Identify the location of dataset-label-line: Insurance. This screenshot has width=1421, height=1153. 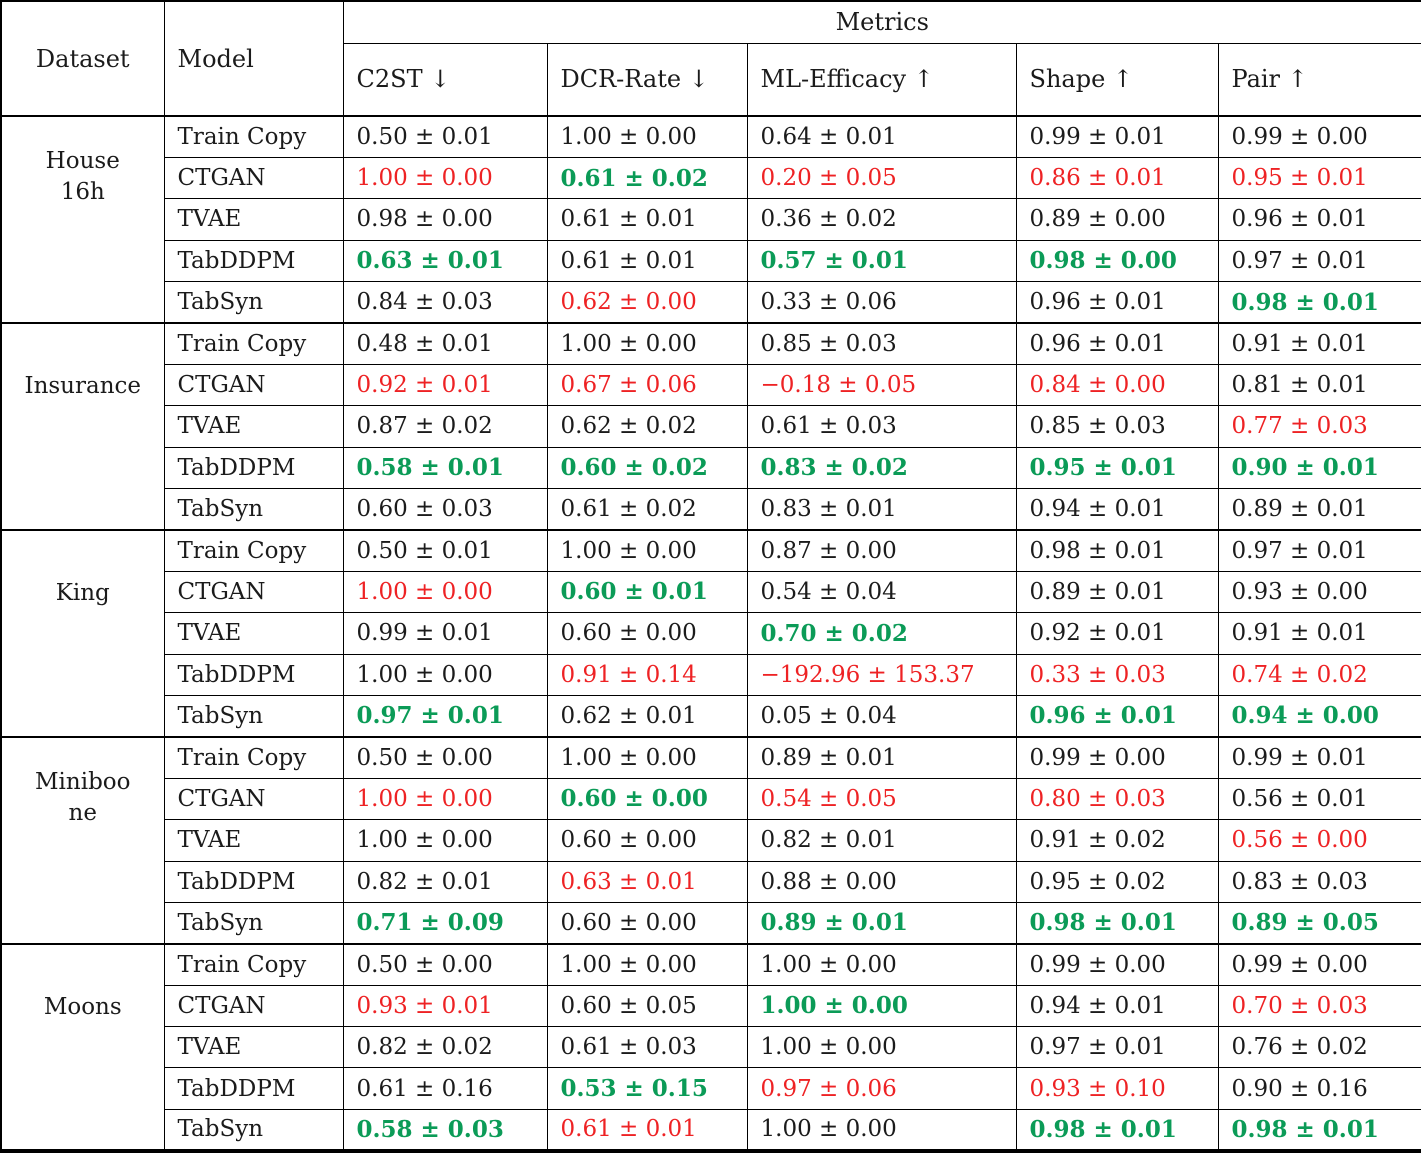
(83, 385).